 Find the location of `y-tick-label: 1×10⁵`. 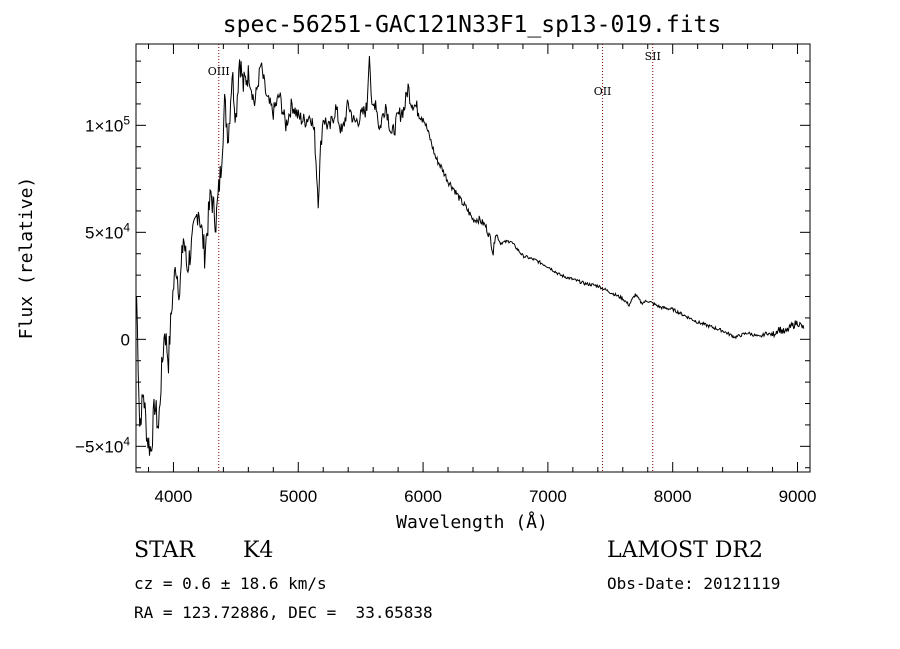

y-tick-label: 1×10⁵ is located at coordinates (107, 124).